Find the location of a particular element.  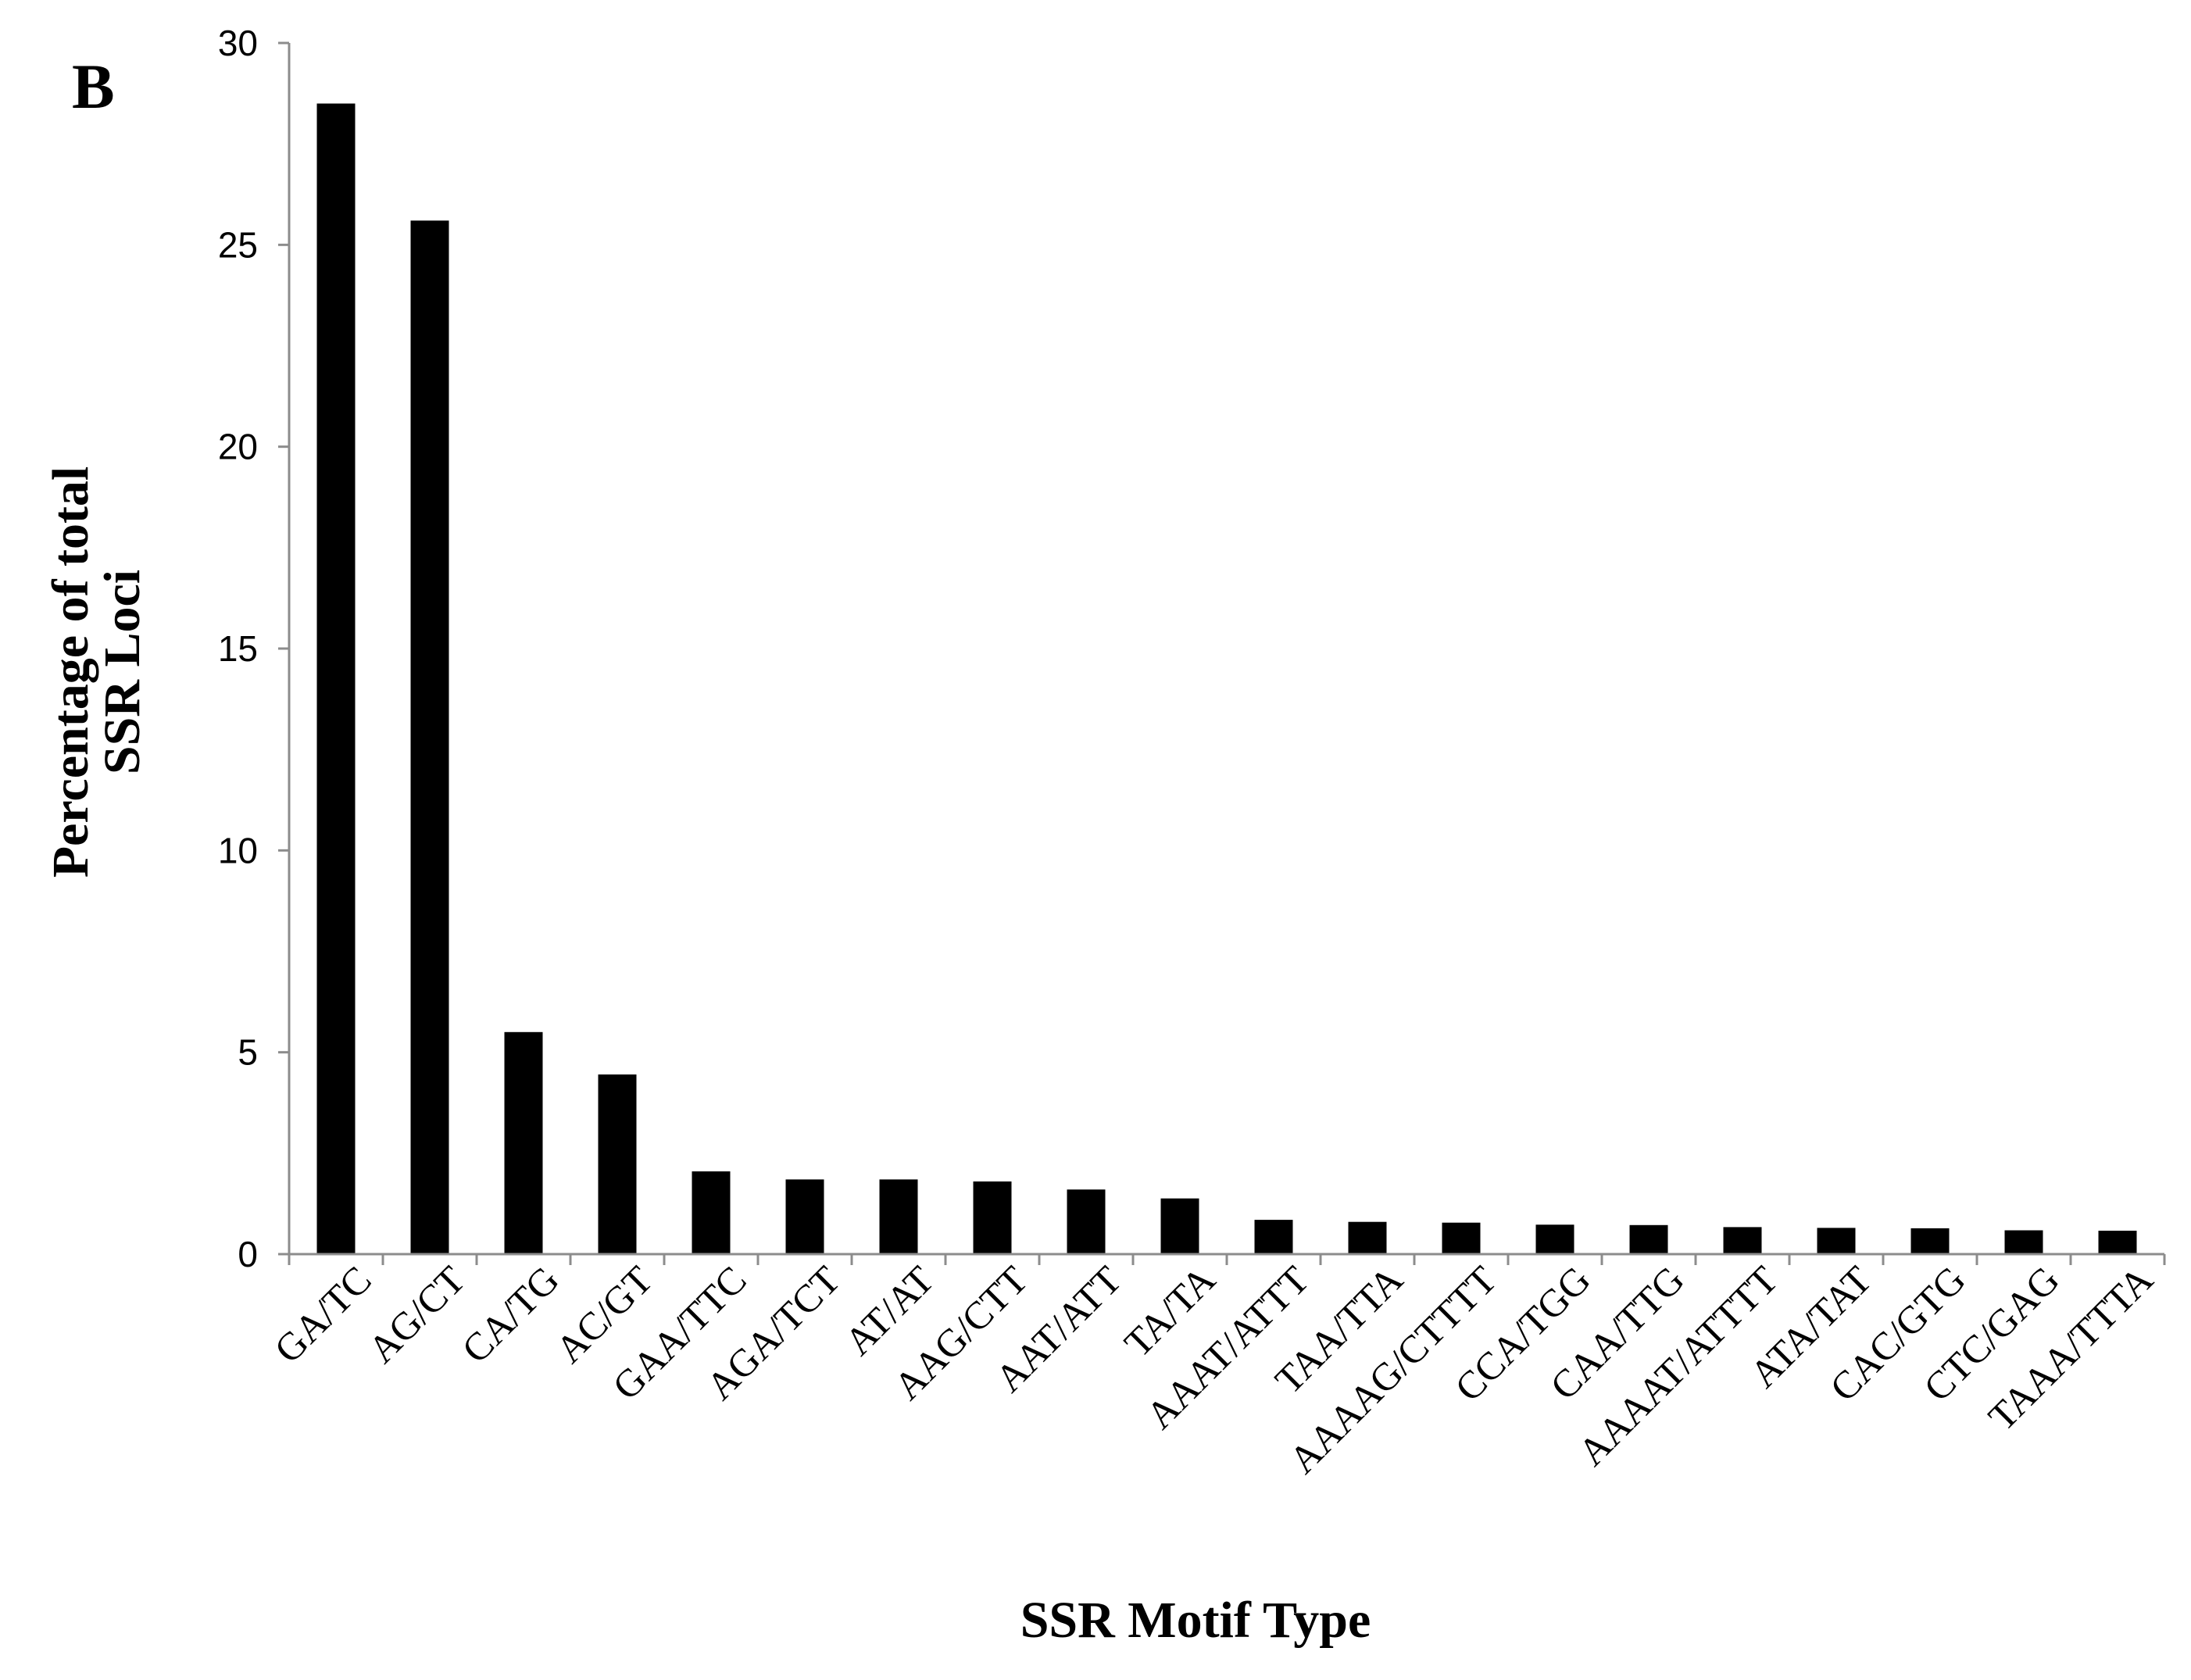

y-tick-label-2: 10 is located at coordinates (238, 850).